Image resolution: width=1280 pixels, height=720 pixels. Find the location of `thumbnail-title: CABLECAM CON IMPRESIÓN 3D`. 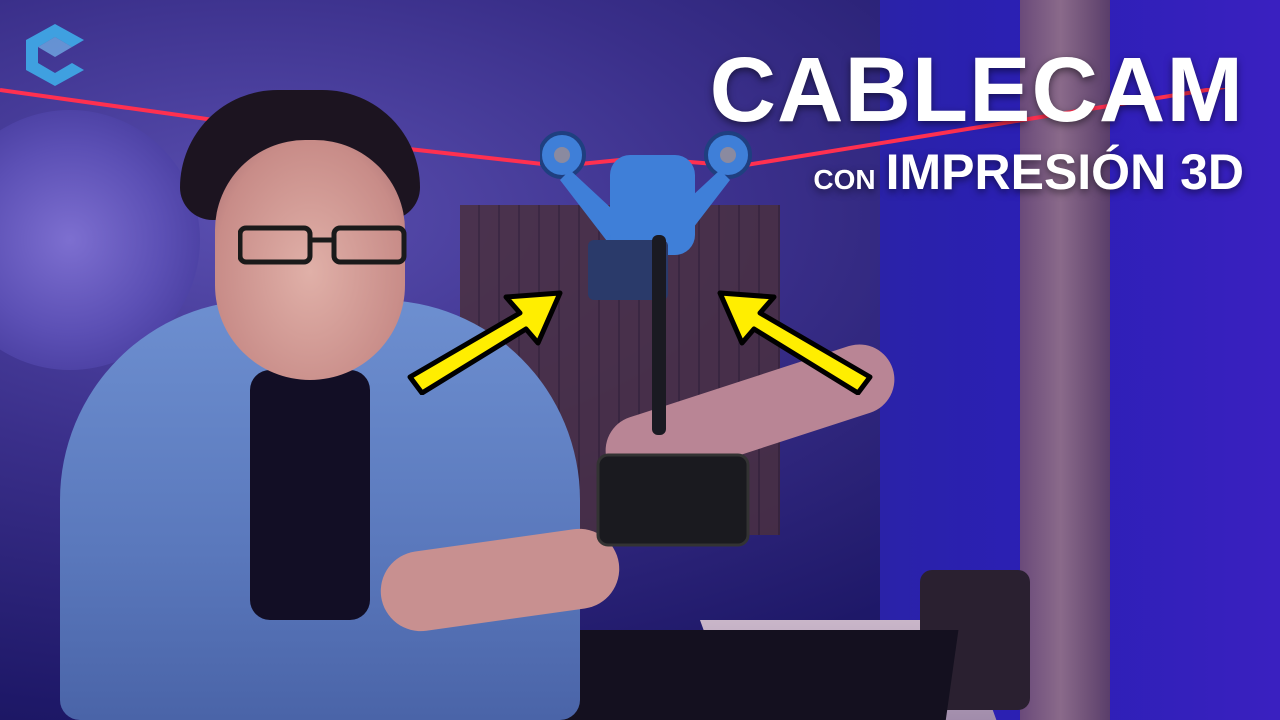

thumbnail-title: CABLECAM CON IMPRESIÓN 3D is located at coordinates (977, 128).